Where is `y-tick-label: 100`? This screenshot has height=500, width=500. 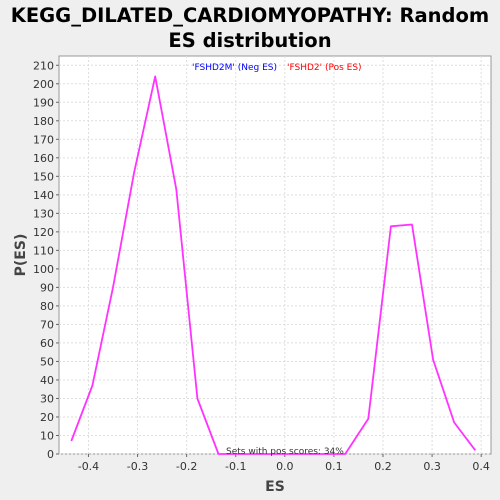 y-tick-label: 100 is located at coordinates (43, 269).